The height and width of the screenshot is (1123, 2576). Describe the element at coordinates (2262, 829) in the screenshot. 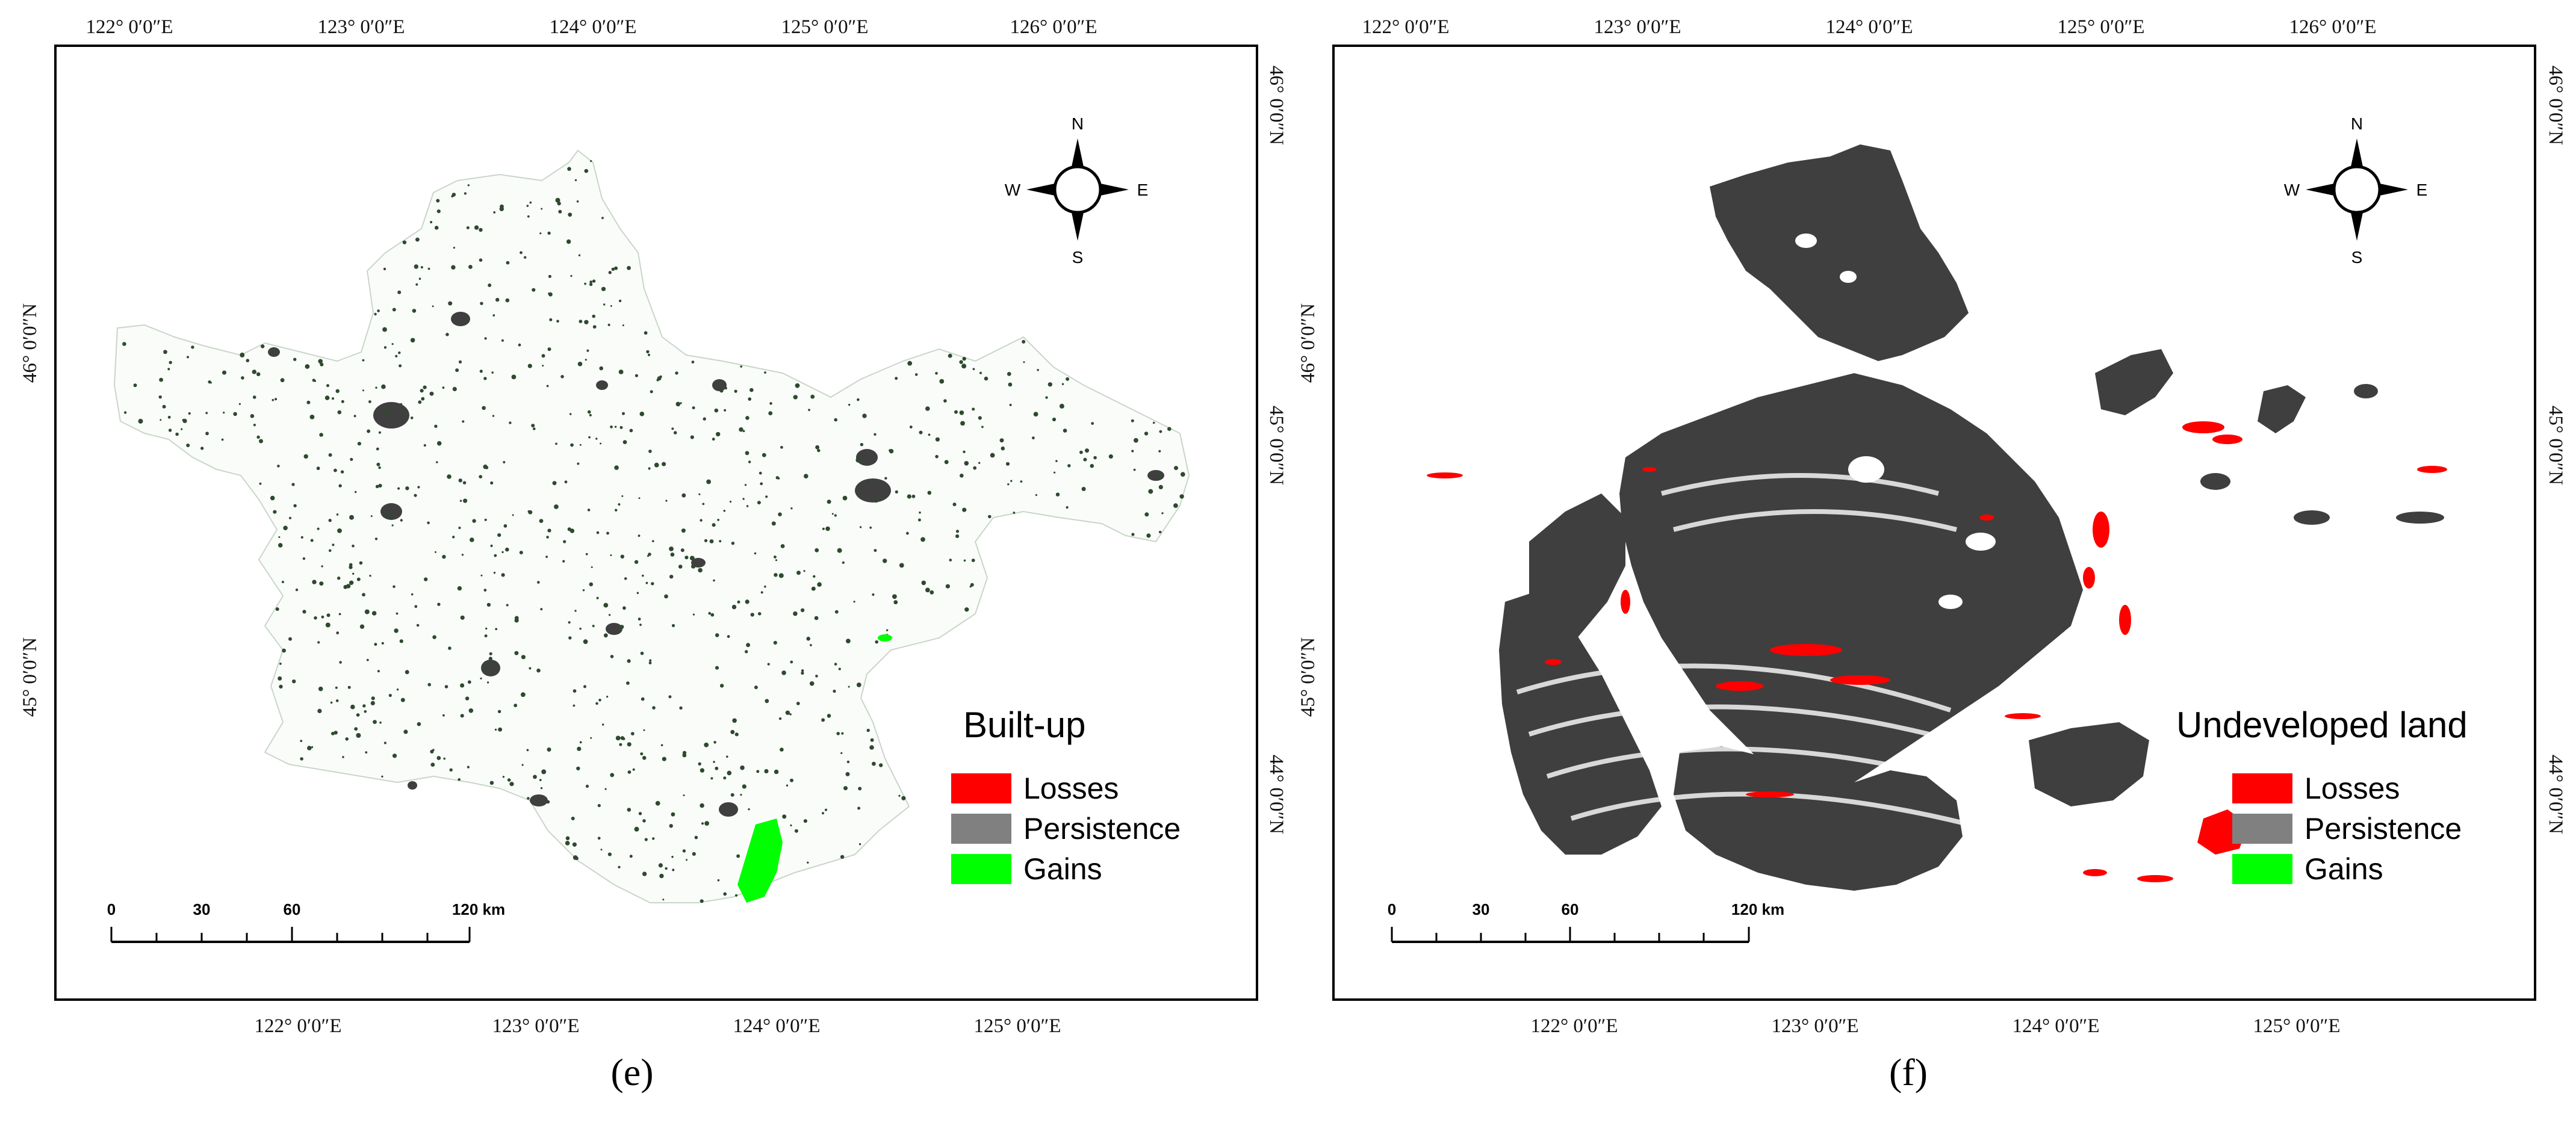

I see `legend-swatch-persistence` at that location.